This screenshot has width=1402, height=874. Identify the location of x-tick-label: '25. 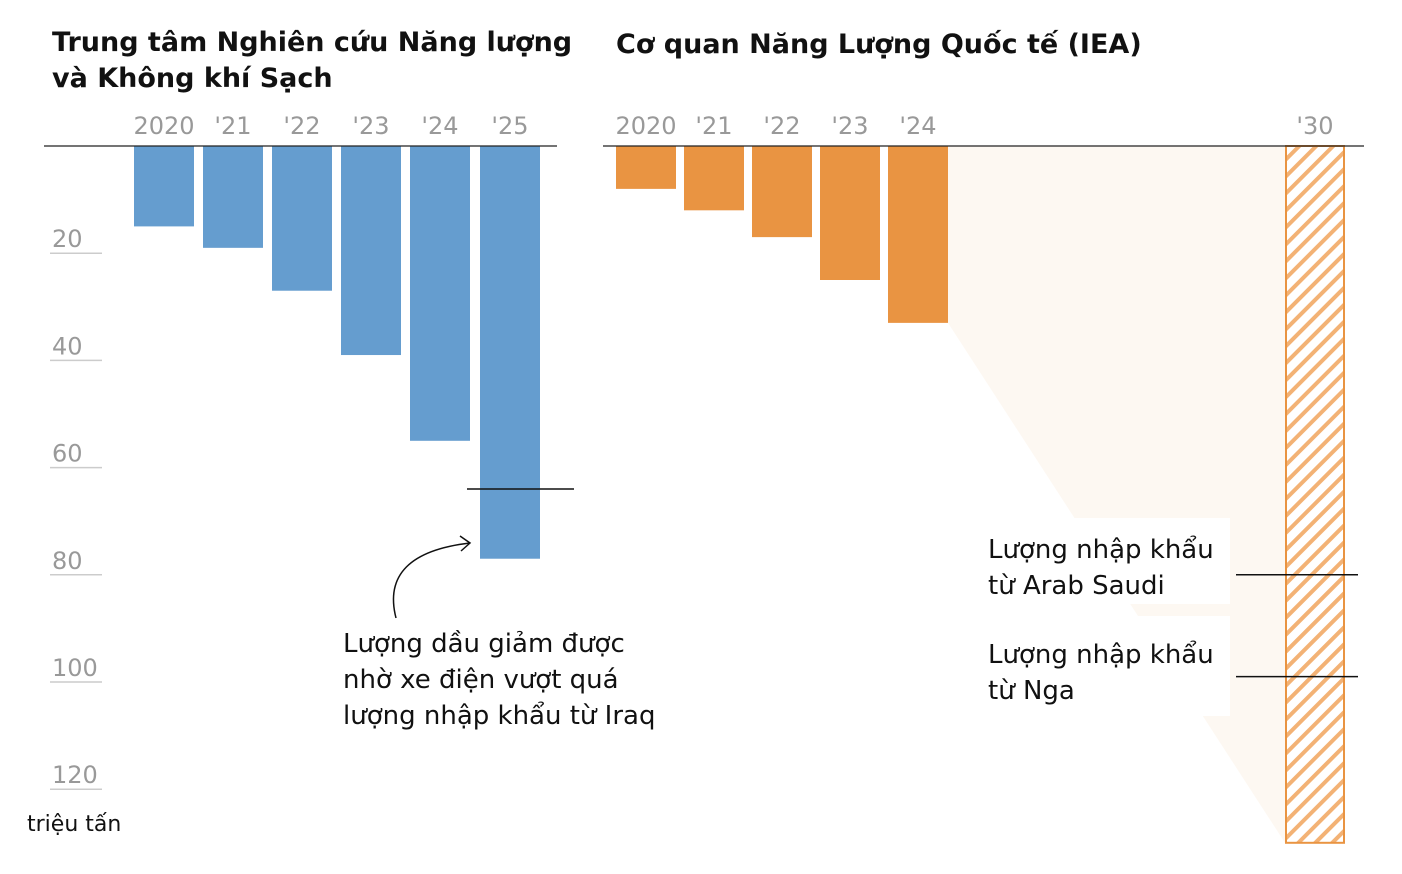
(509, 126).